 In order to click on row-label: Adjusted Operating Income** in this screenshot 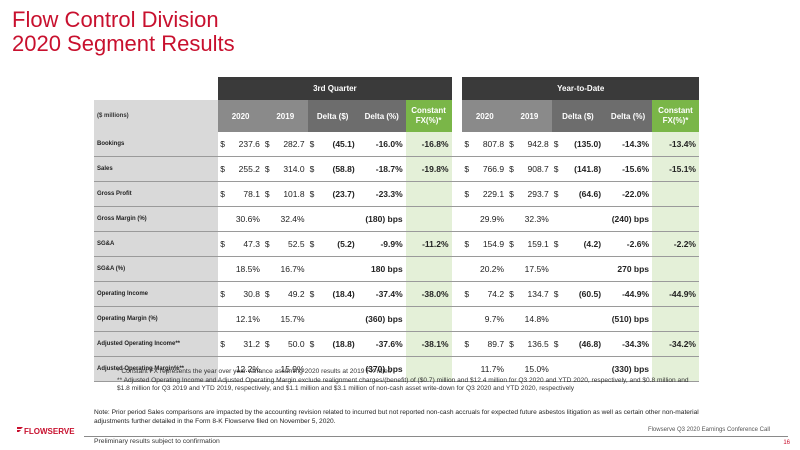, I will do `click(156, 344)`.